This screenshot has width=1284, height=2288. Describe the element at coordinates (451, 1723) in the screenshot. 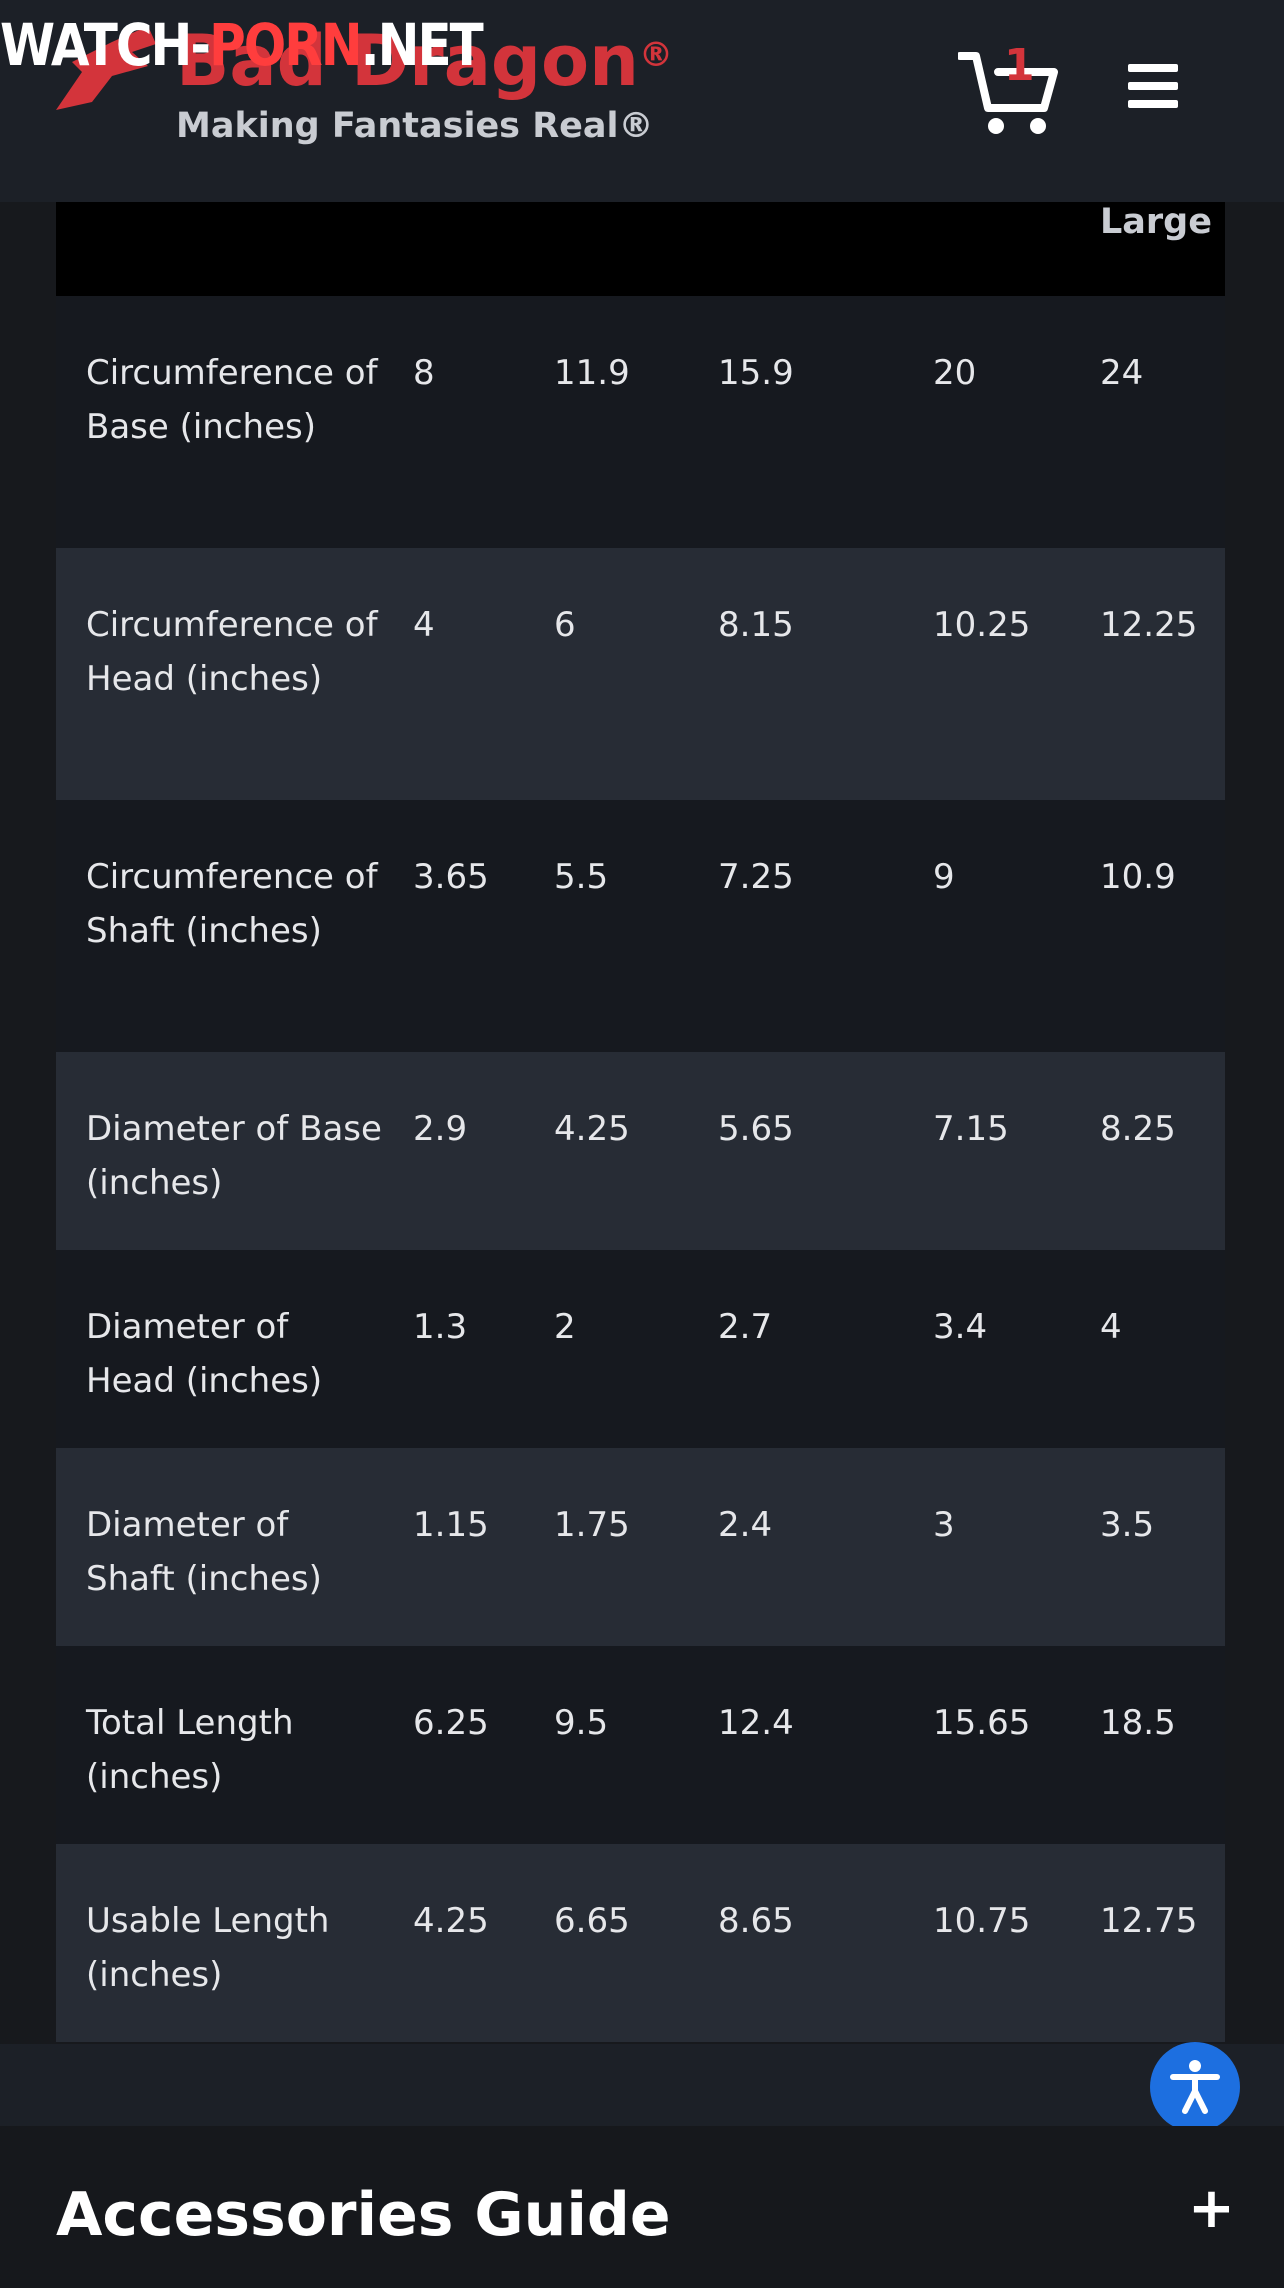

I see `cell-value: 6.25` at that location.